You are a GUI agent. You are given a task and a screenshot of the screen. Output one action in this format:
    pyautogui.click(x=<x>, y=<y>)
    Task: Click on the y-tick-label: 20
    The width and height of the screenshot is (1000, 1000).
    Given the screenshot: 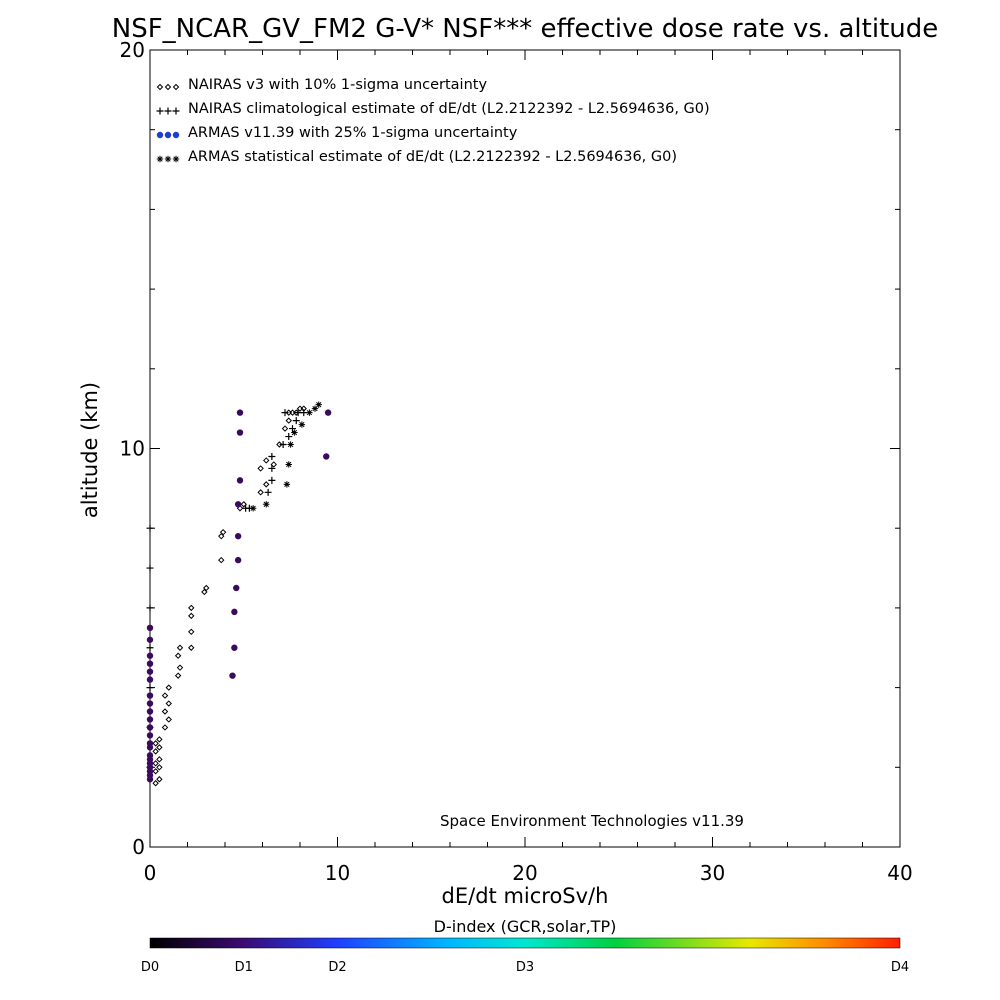 What is the action you would take?
    pyautogui.click(x=132, y=50)
    